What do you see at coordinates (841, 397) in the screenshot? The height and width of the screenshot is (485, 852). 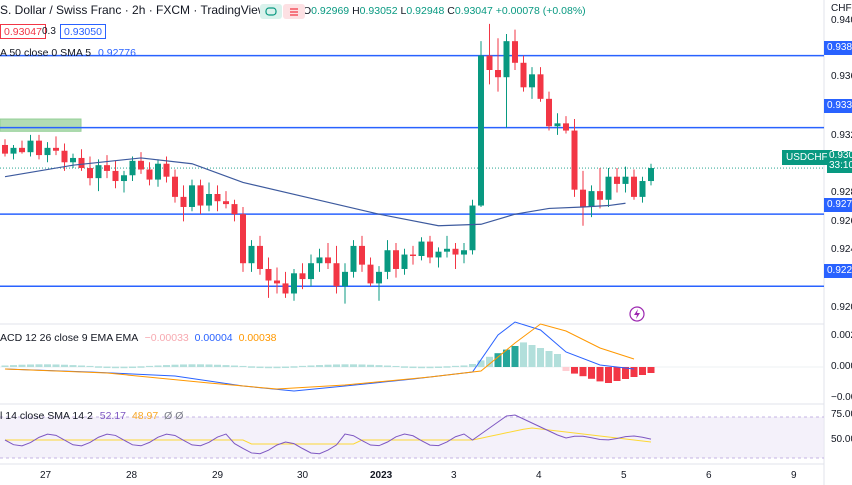 I see `macd-tick-neg: −0.00` at bounding box center [841, 397].